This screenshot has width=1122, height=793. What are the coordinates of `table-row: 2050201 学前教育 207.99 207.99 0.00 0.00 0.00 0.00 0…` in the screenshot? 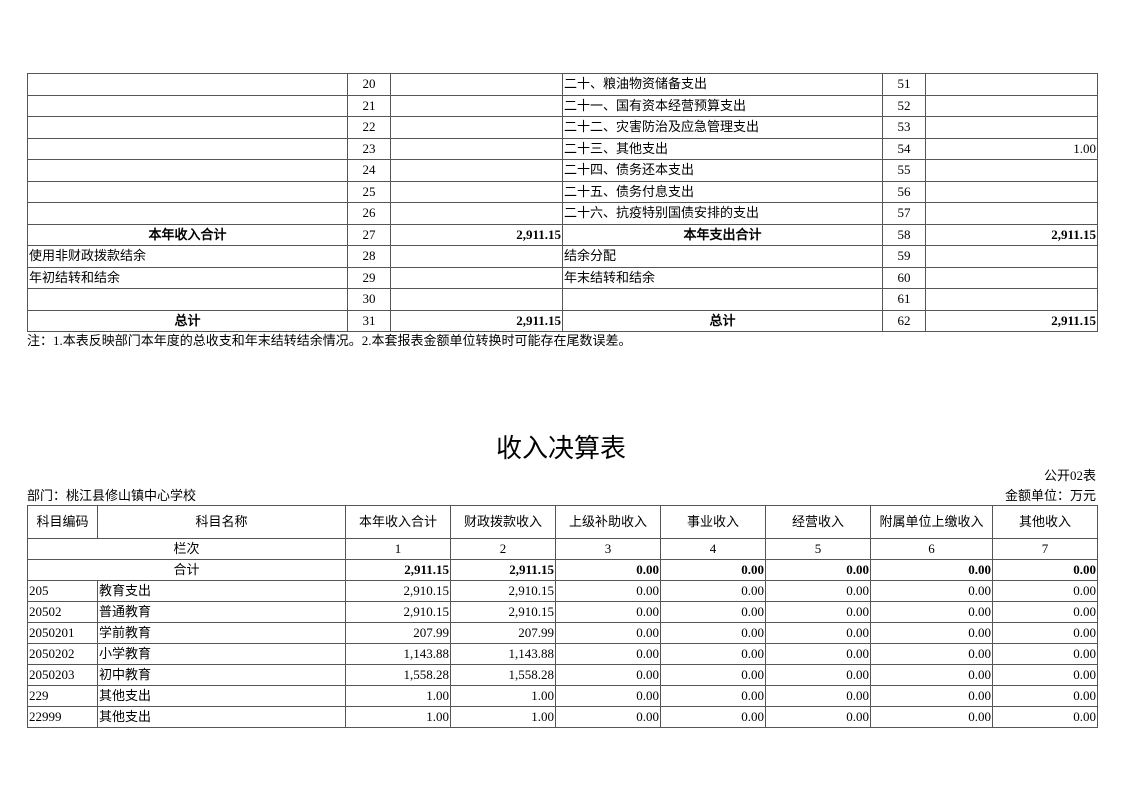 It's located at (562, 633).